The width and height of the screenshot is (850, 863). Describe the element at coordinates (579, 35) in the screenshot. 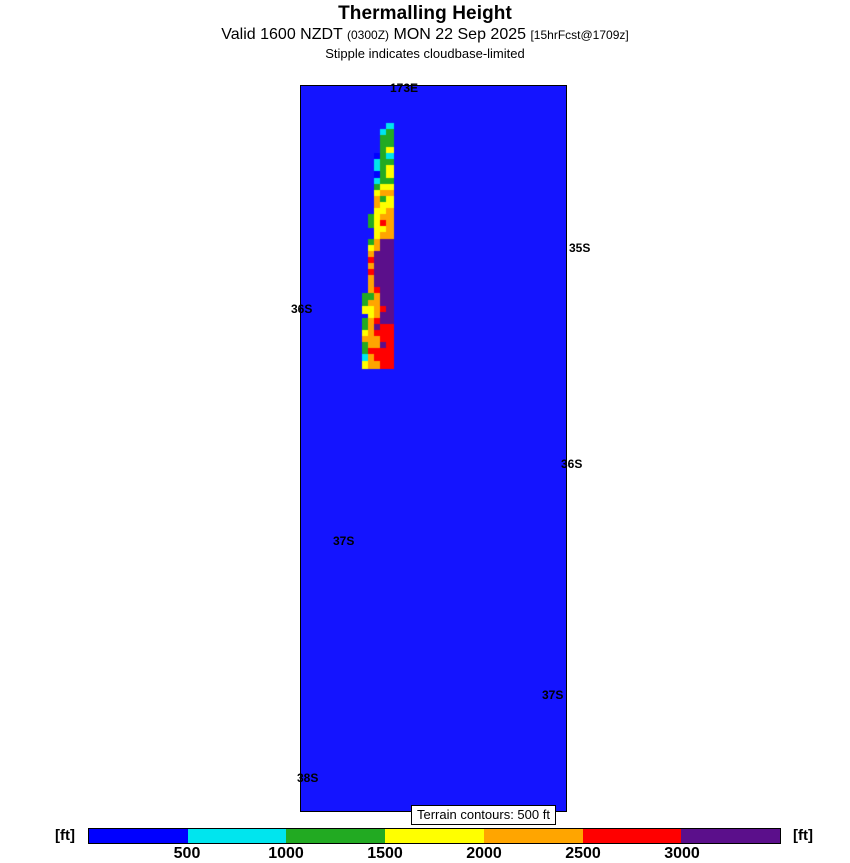

I see `forecast-tag: [15hrFcst@1709z]` at that location.